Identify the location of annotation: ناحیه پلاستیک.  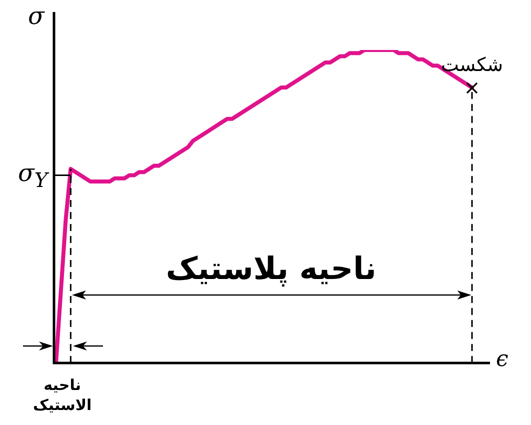
(271, 269).